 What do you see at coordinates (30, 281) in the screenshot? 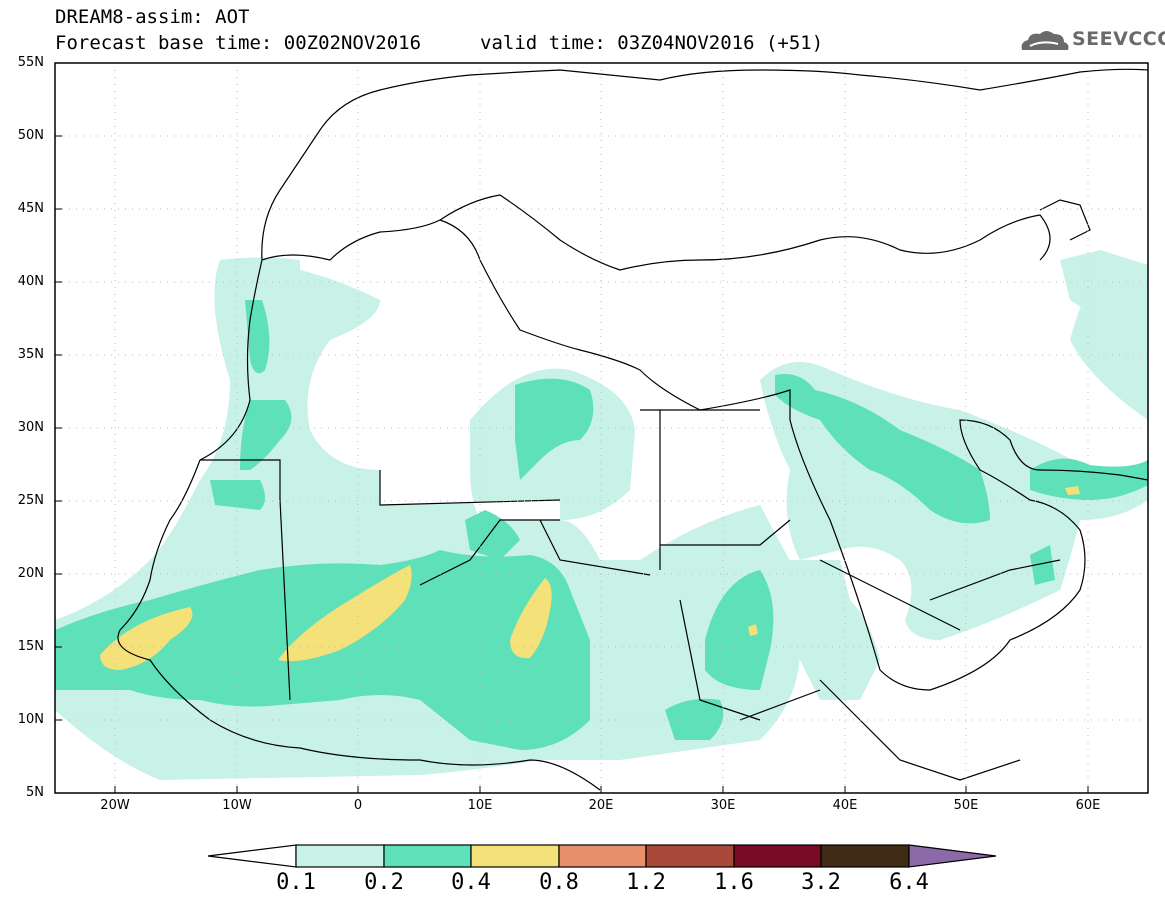
I see `lat-label: 40N` at bounding box center [30, 281].